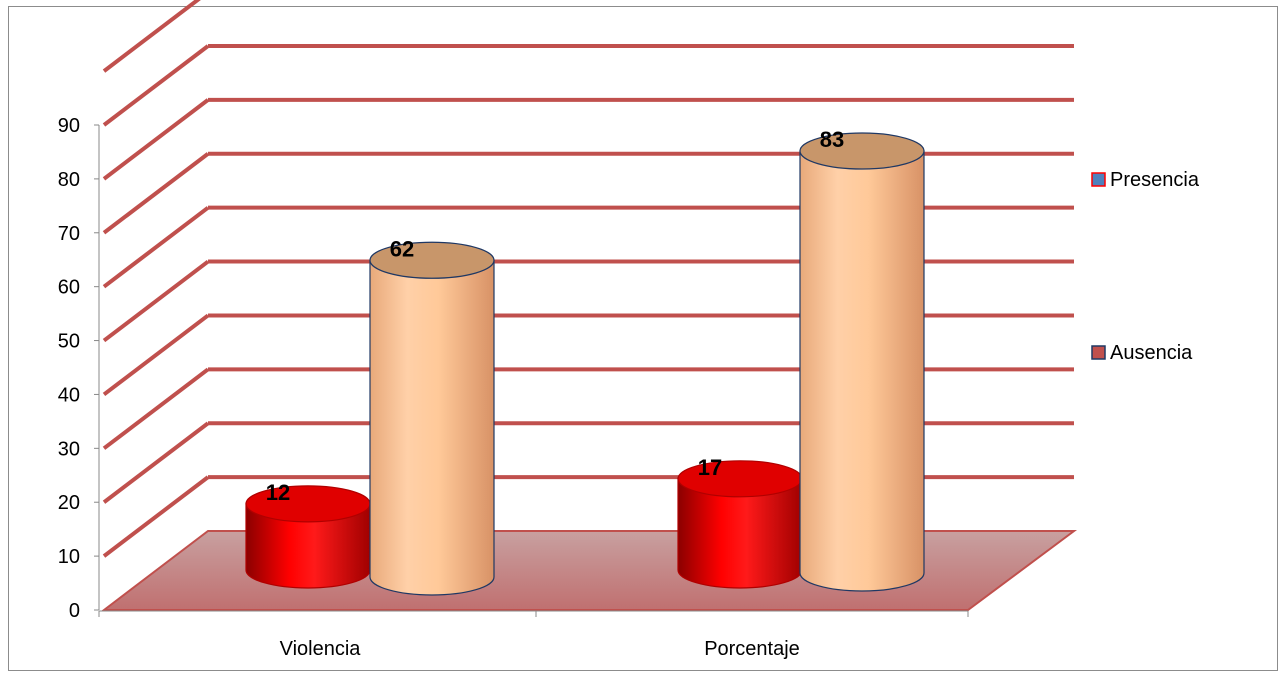 This screenshot has width=1285, height=677. What do you see at coordinates (1098, 179) in the screenshot?
I see `legend-swatch-presencia` at bounding box center [1098, 179].